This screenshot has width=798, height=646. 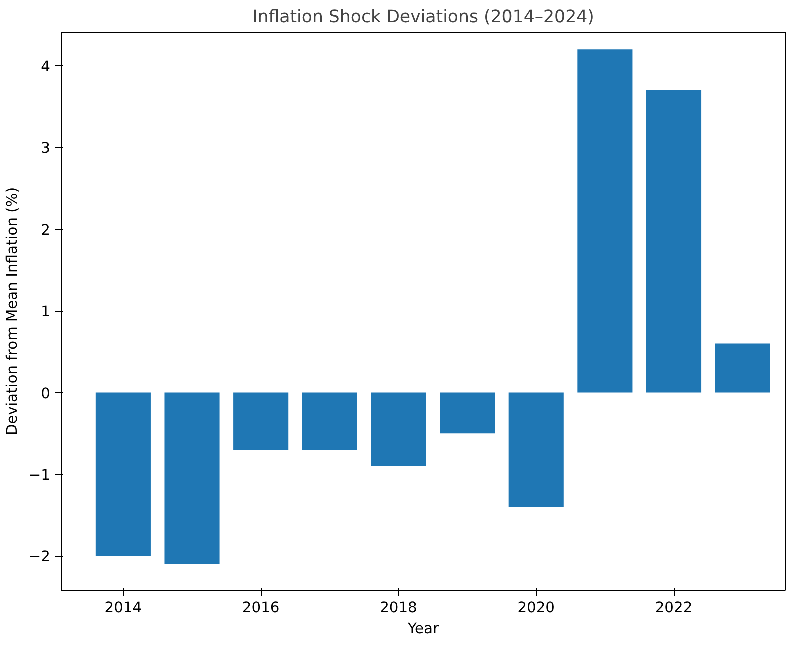 I want to click on y-tick-label: 0, so click(x=46, y=393).